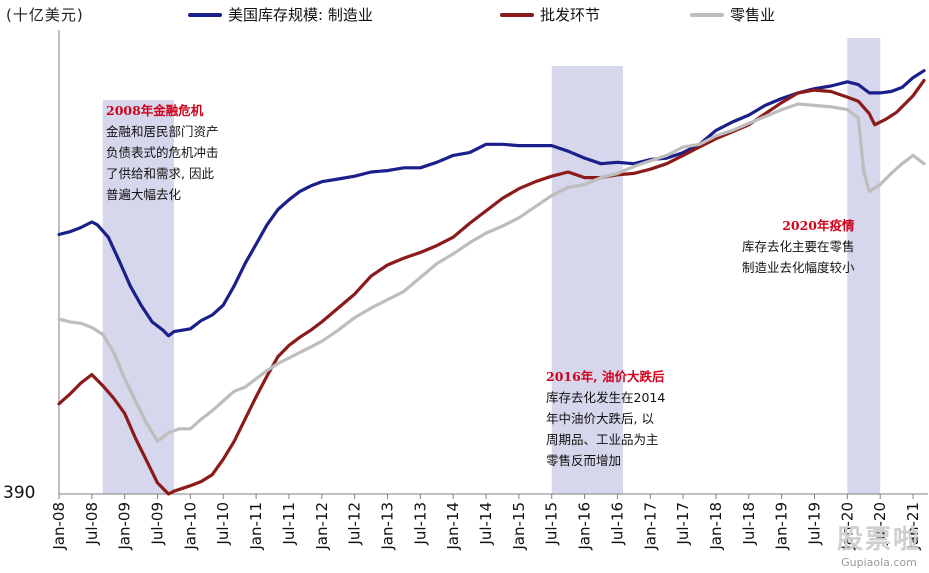  I want to click on x-tick-label: Jan-16, so click(585, 526).